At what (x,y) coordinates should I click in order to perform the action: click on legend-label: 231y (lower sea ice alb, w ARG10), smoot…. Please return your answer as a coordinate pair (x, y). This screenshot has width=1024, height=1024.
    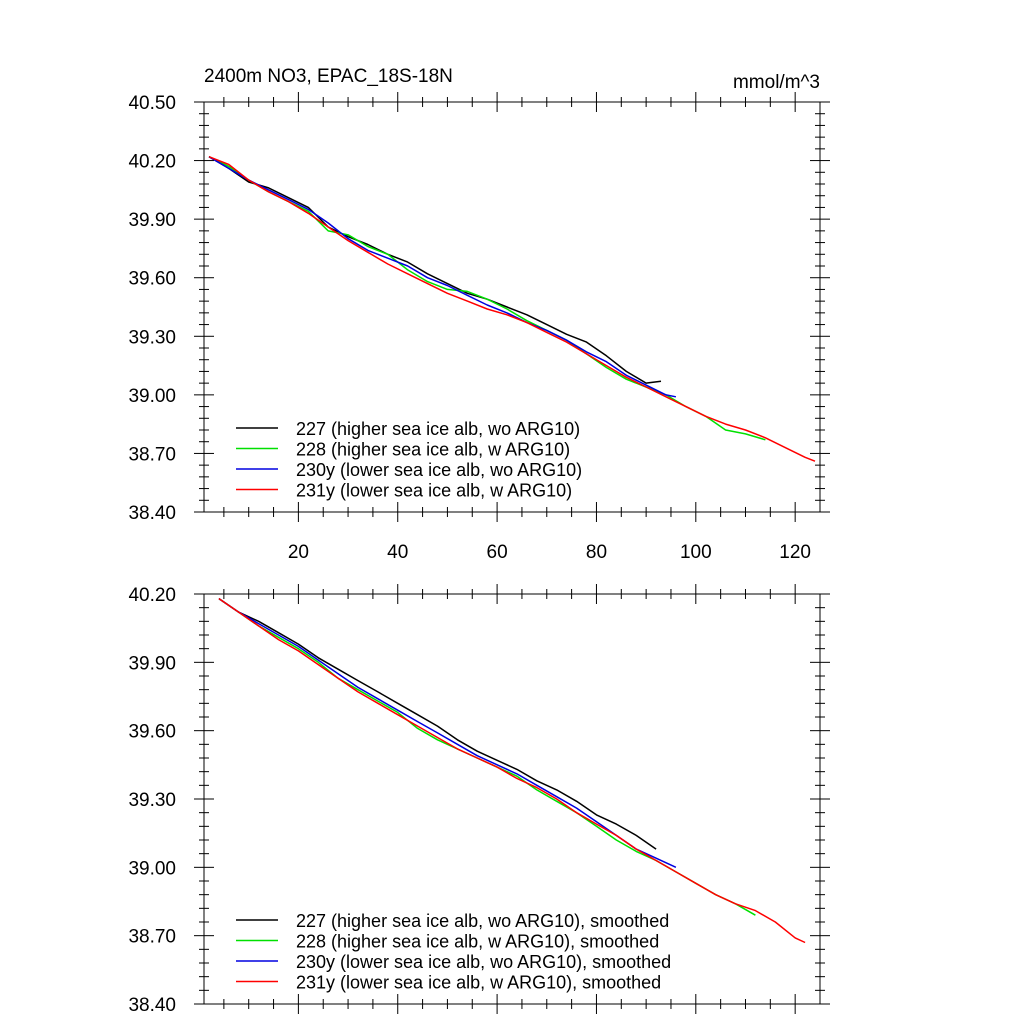
    Looking at the image, I should click on (478, 983).